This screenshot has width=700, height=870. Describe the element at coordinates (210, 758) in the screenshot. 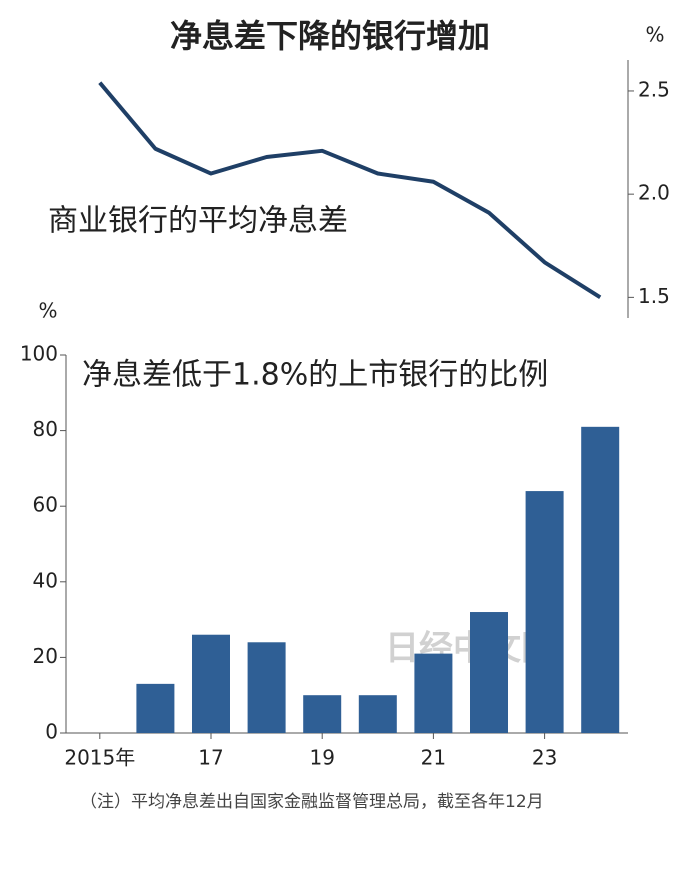

I see `x-tick-label: 17` at that location.